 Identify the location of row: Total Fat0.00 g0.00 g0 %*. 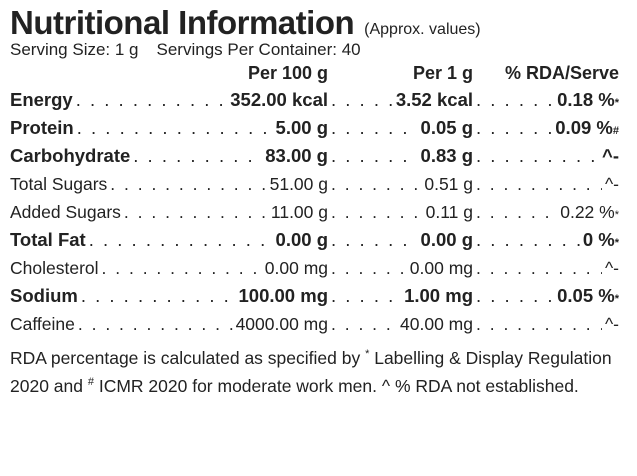
(318, 240).